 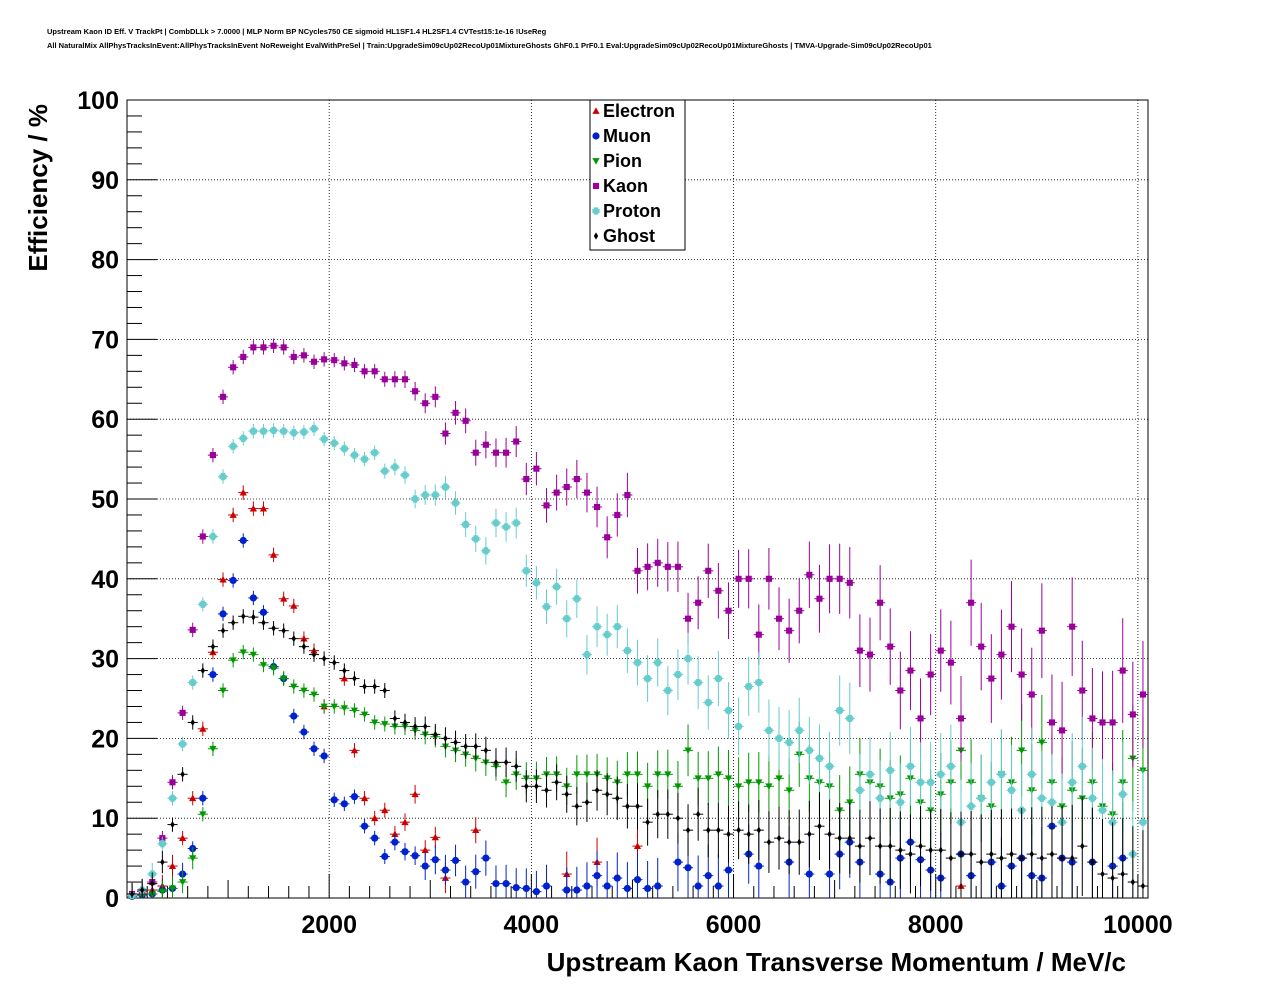 I want to click on legend-entry-pion: Pion, so click(x=617, y=161).